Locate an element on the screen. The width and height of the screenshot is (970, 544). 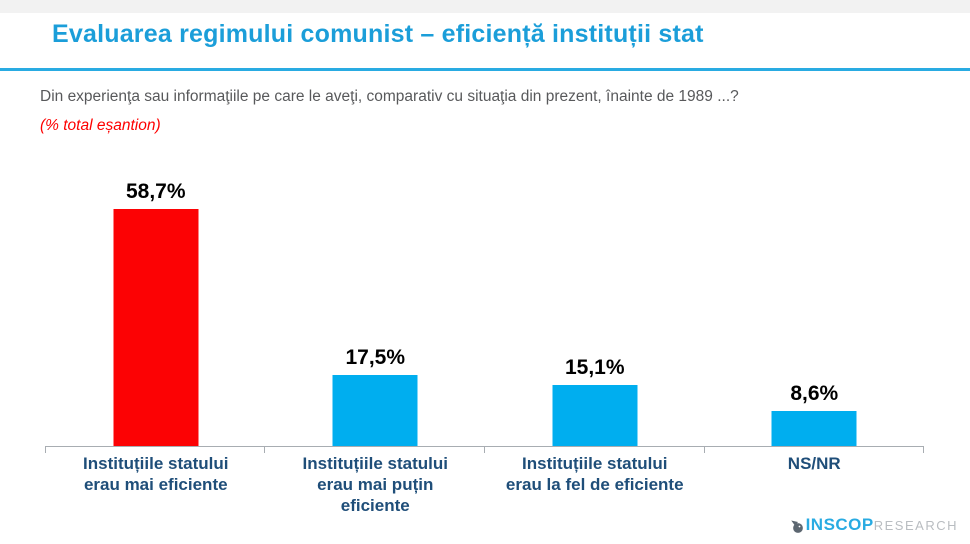
chart-column: 17,5% is located at coordinates (376, 308).